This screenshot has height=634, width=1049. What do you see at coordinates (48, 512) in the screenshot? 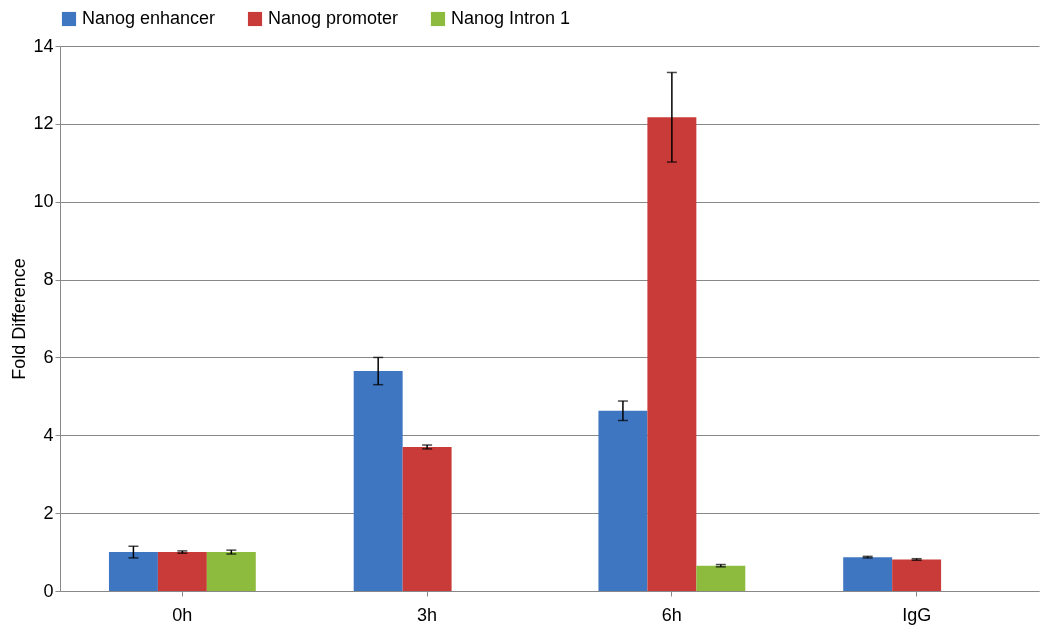
I see `y-tick-label: 2` at bounding box center [48, 512].